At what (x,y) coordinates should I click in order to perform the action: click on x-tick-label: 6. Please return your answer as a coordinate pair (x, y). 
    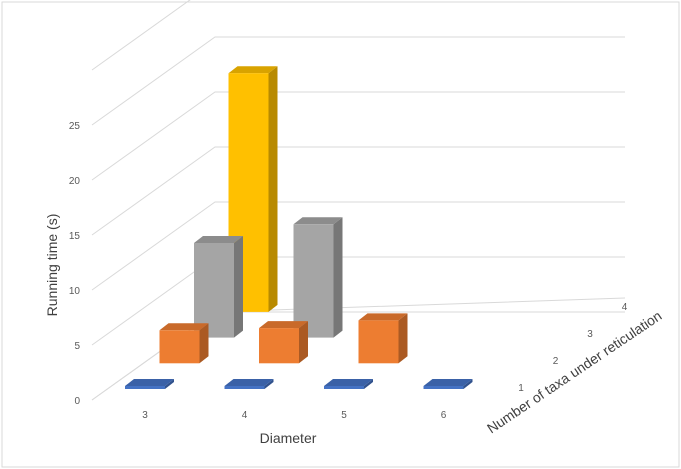
    Looking at the image, I should click on (444, 415).